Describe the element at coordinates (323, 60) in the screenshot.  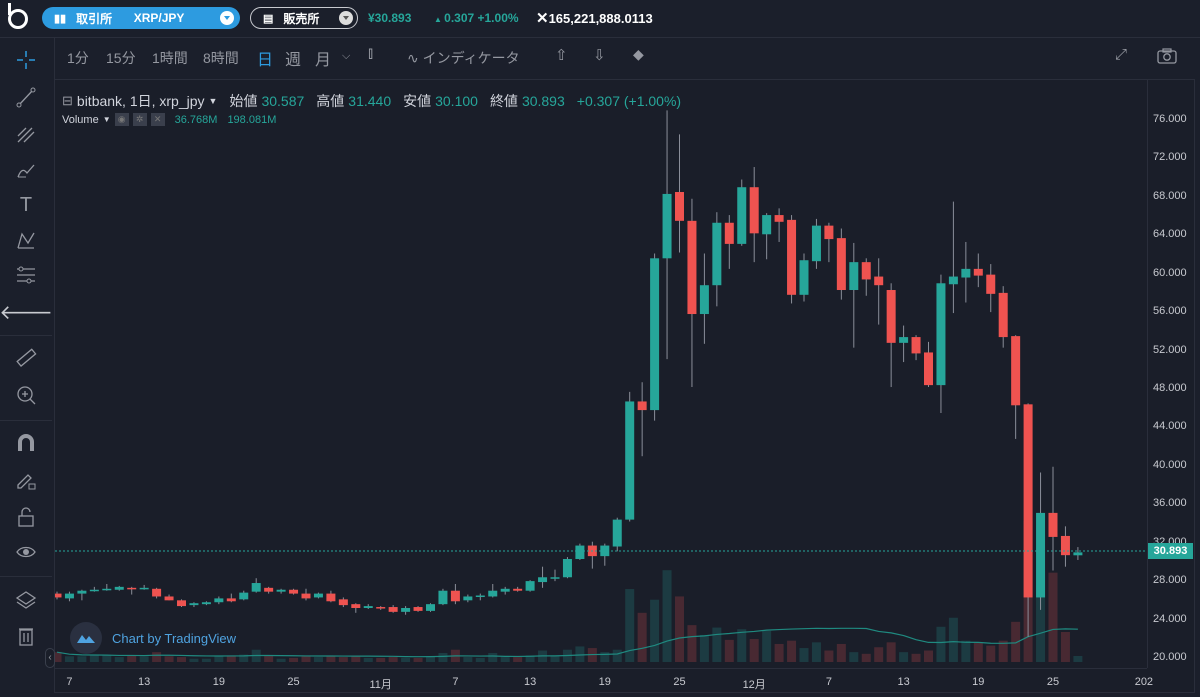
I see `interval-1mo: 月` at that location.